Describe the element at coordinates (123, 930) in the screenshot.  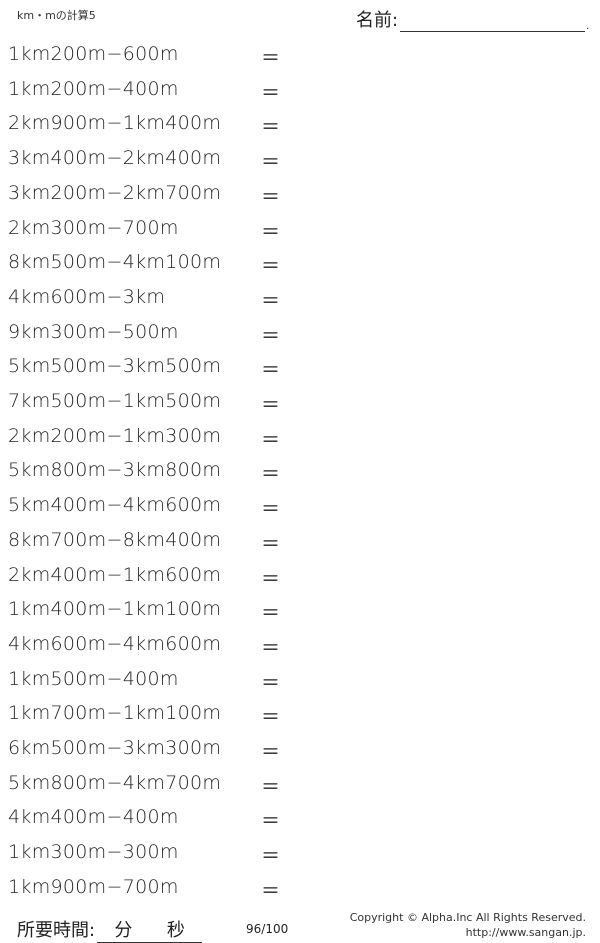
I see `minutes-label: 分` at that location.